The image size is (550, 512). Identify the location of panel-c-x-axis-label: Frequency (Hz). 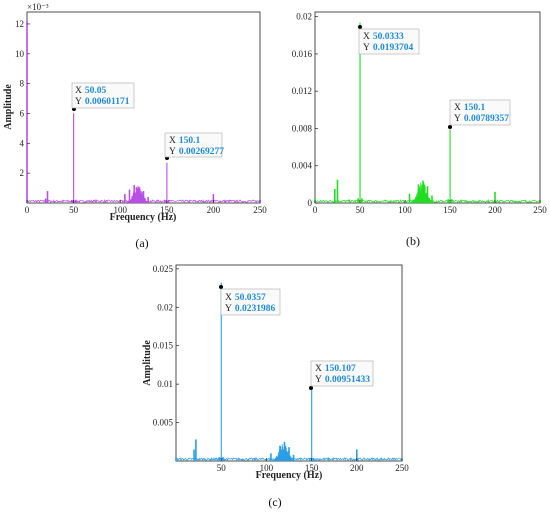
(289, 475).